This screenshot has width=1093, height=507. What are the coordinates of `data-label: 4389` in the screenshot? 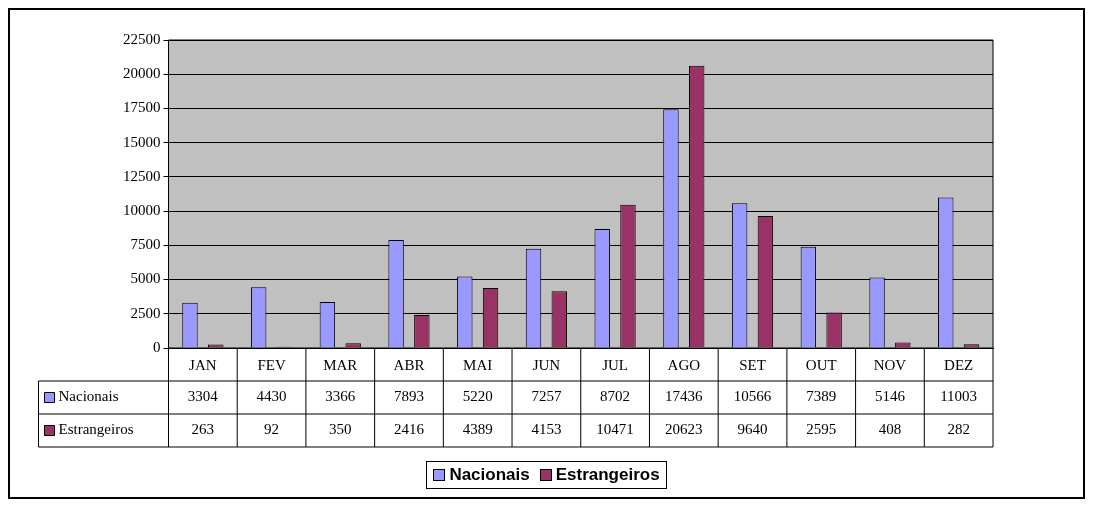 It's located at (477, 429).